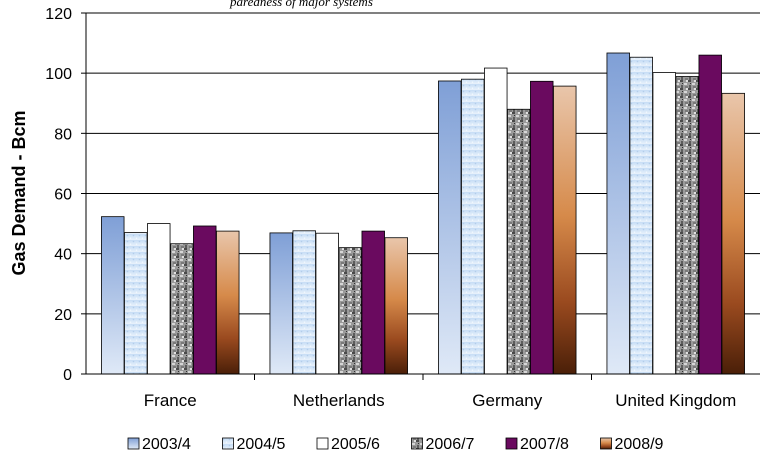 The image size is (765, 459). Describe the element at coordinates (507, 400) in the screenshot. I see `category-label: Germany` at that location.